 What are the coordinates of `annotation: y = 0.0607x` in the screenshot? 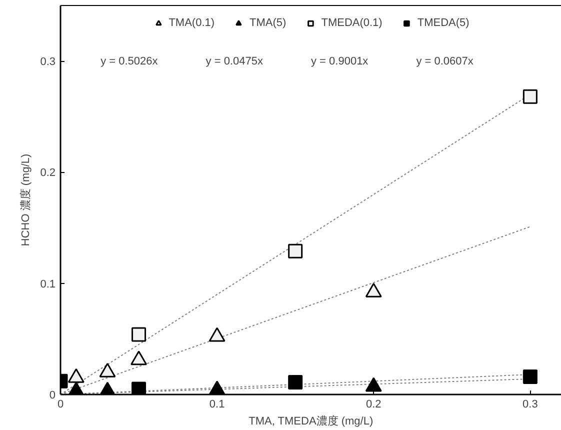 It's located at (445, 62).